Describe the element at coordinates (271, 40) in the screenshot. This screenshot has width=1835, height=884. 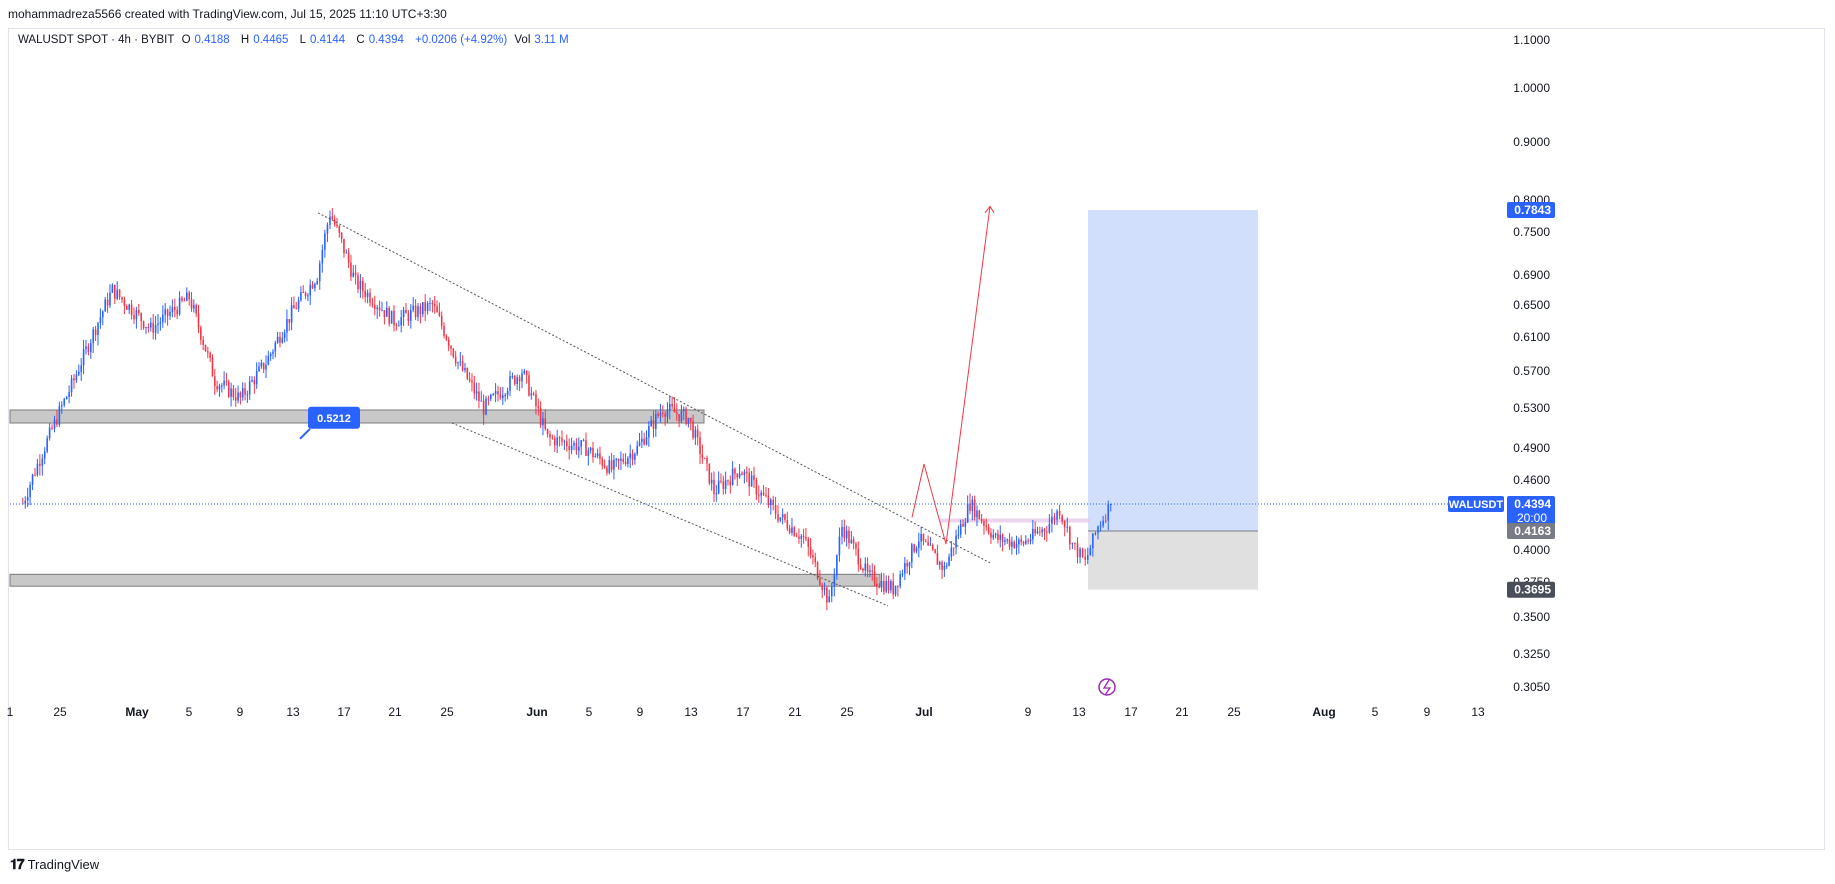
I see `high-value: 0.4465` at that location.